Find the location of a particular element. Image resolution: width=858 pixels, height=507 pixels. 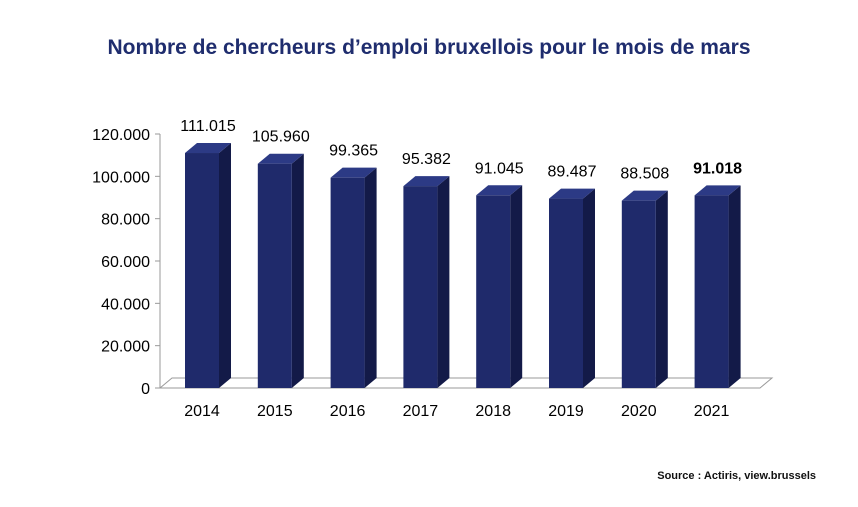

data-label: 111.015 is located at coordinates (208, 126).